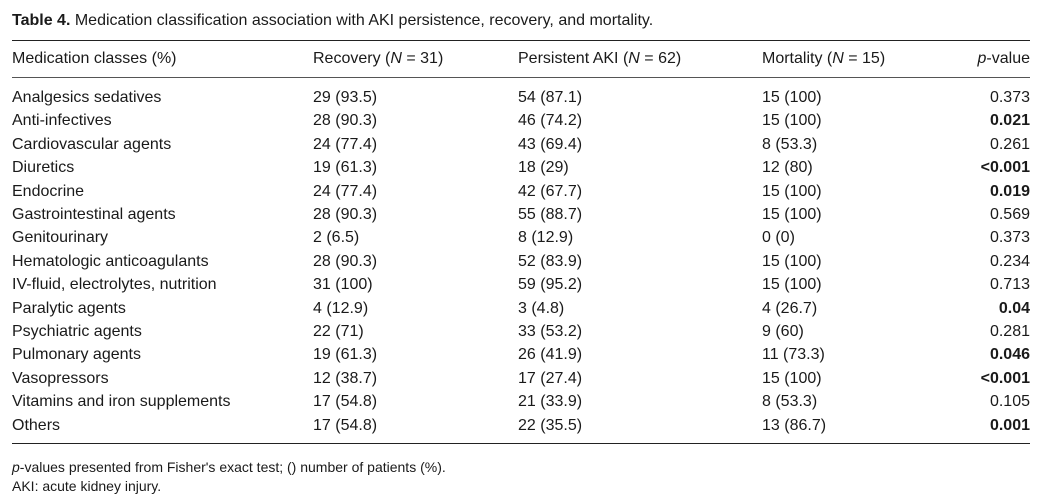 The height and width of the screenshot is (500, 1042). What do you see at coordinates (521, 77) in the screenshot?
I see `header-rule` at bounding box center [521, 77].